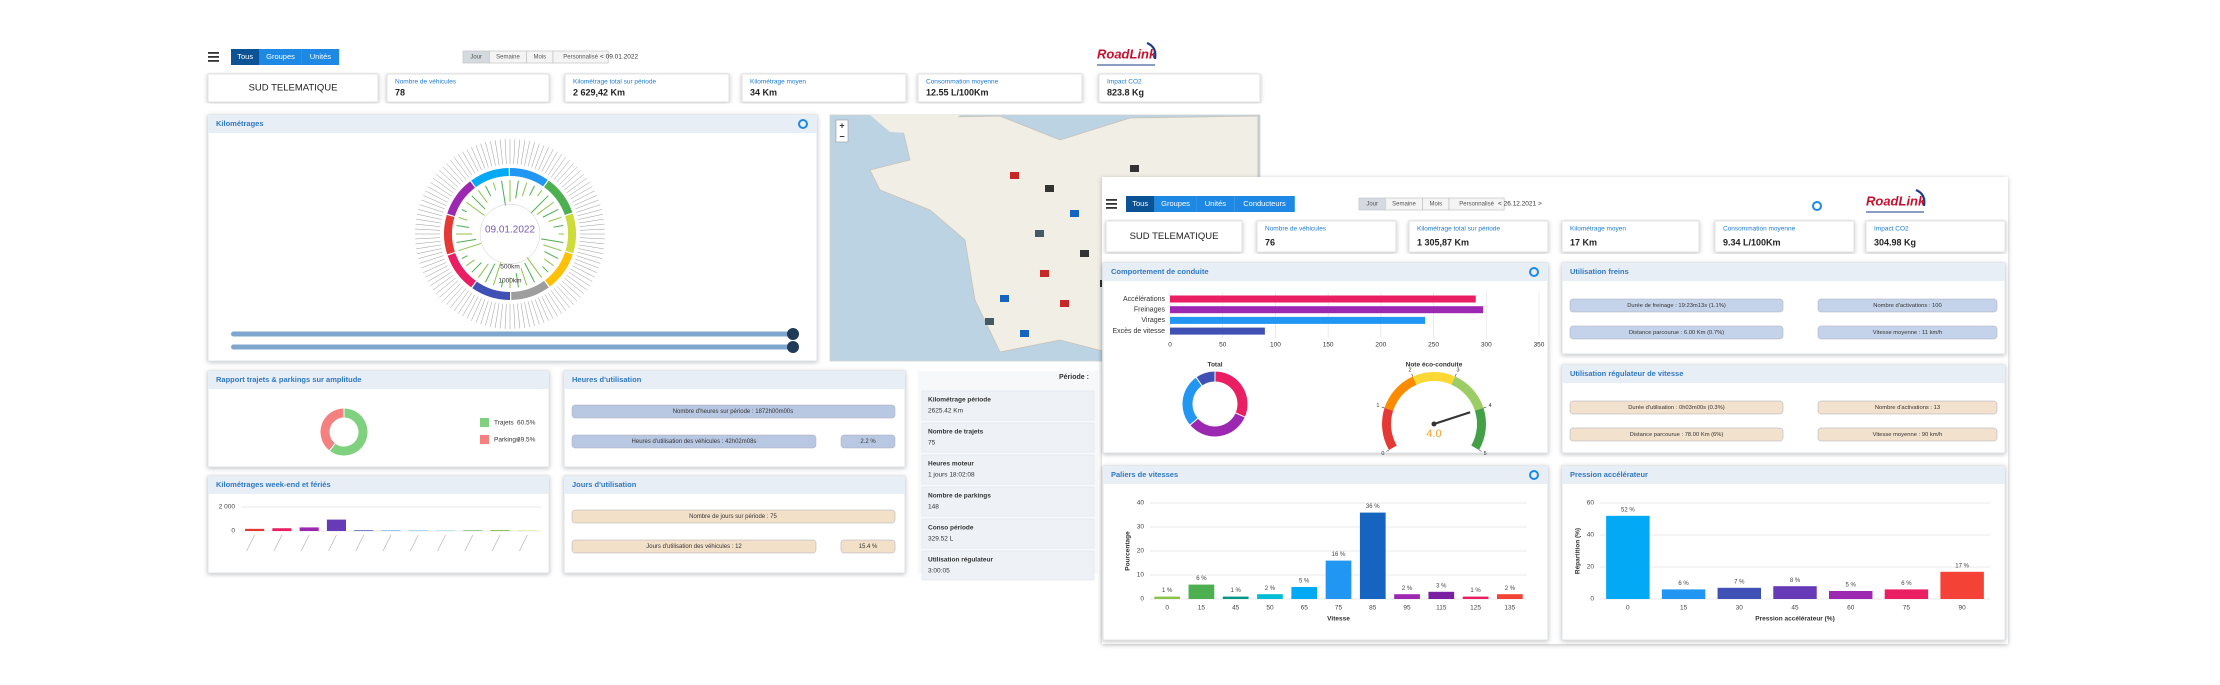 This screenshot has height=685, width=2220. Describe the element at coordinates (1328, 345) in the screenshot. I see `x-tick-label: 150` at that location.